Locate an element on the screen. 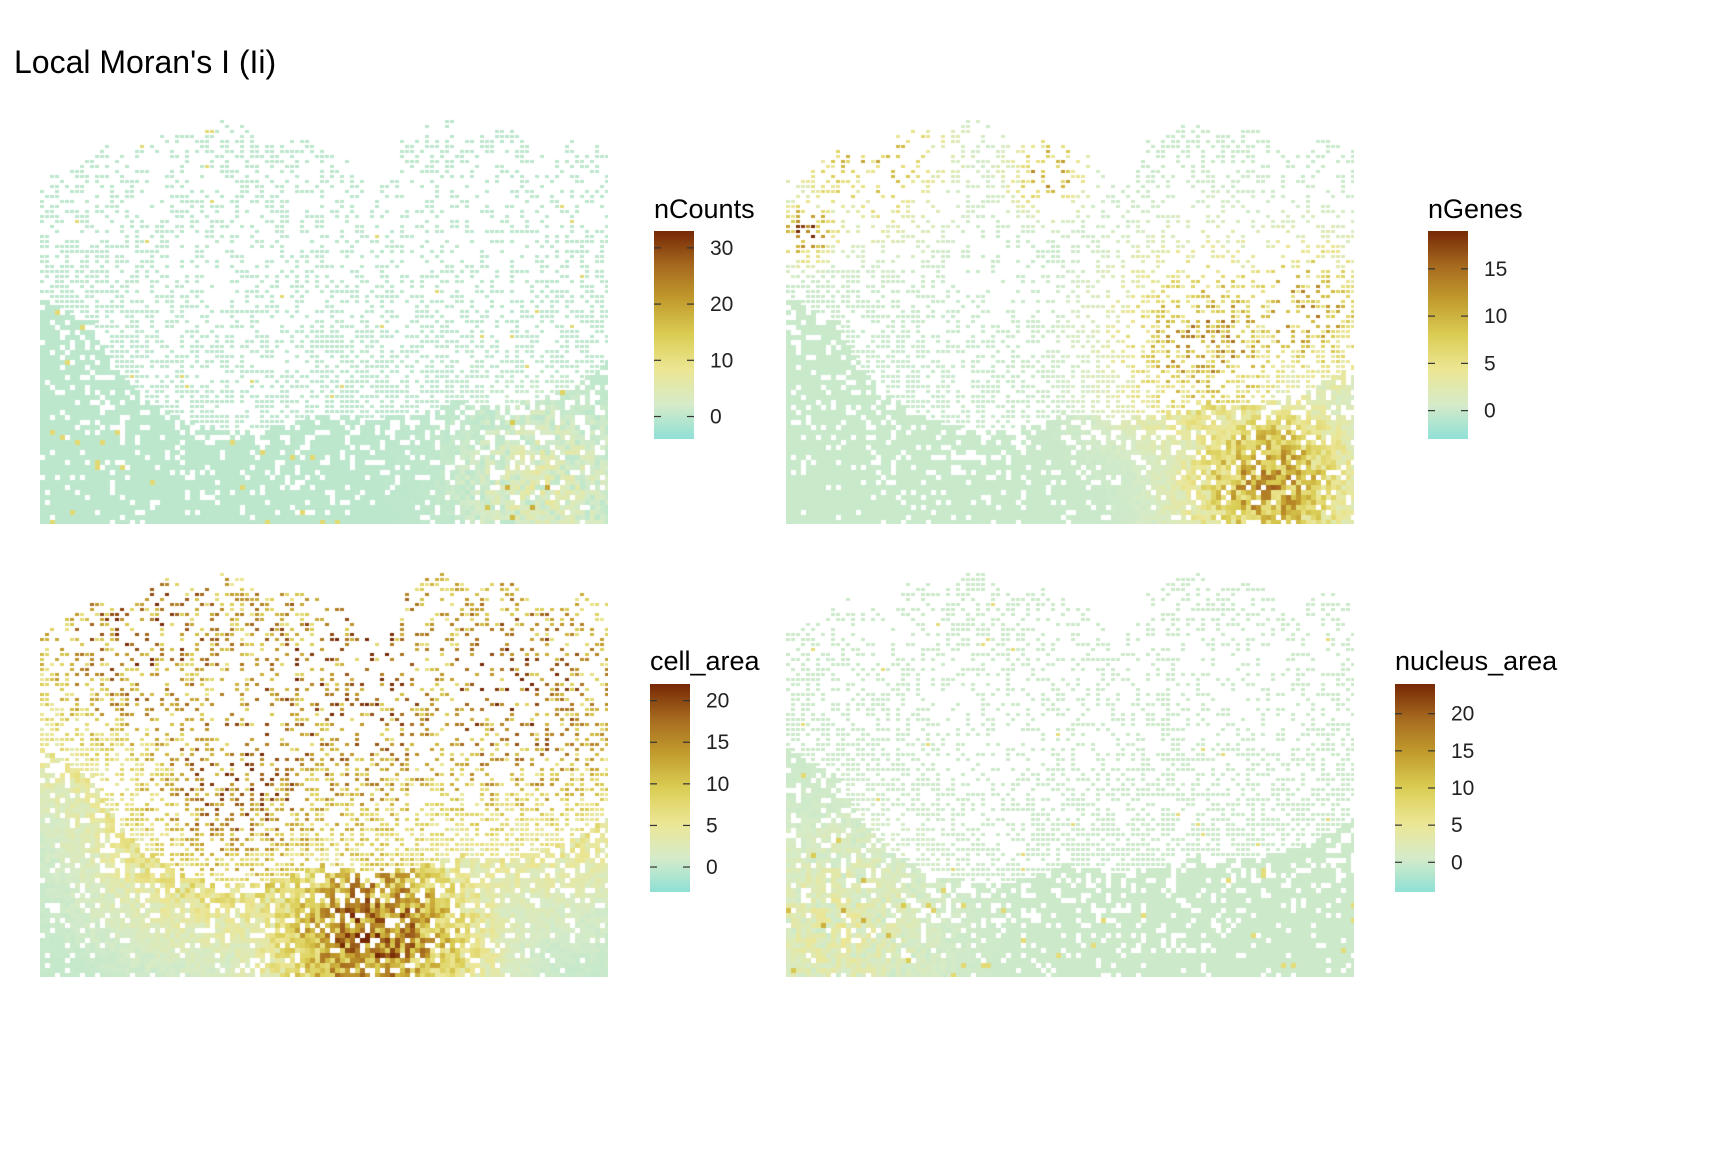 This screenshot has height=1152, width=1728. legend-title-cell-area: cell_area is located at coordinates (705, 661).